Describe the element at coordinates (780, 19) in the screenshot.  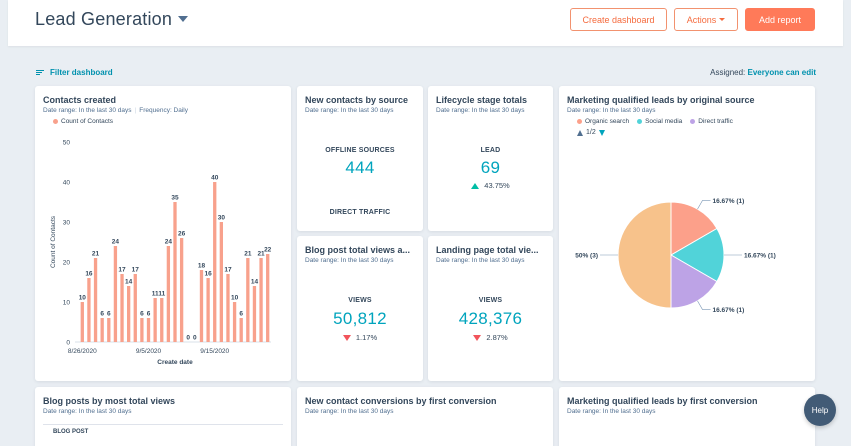
I see `add-report-button: Add report` at that location.